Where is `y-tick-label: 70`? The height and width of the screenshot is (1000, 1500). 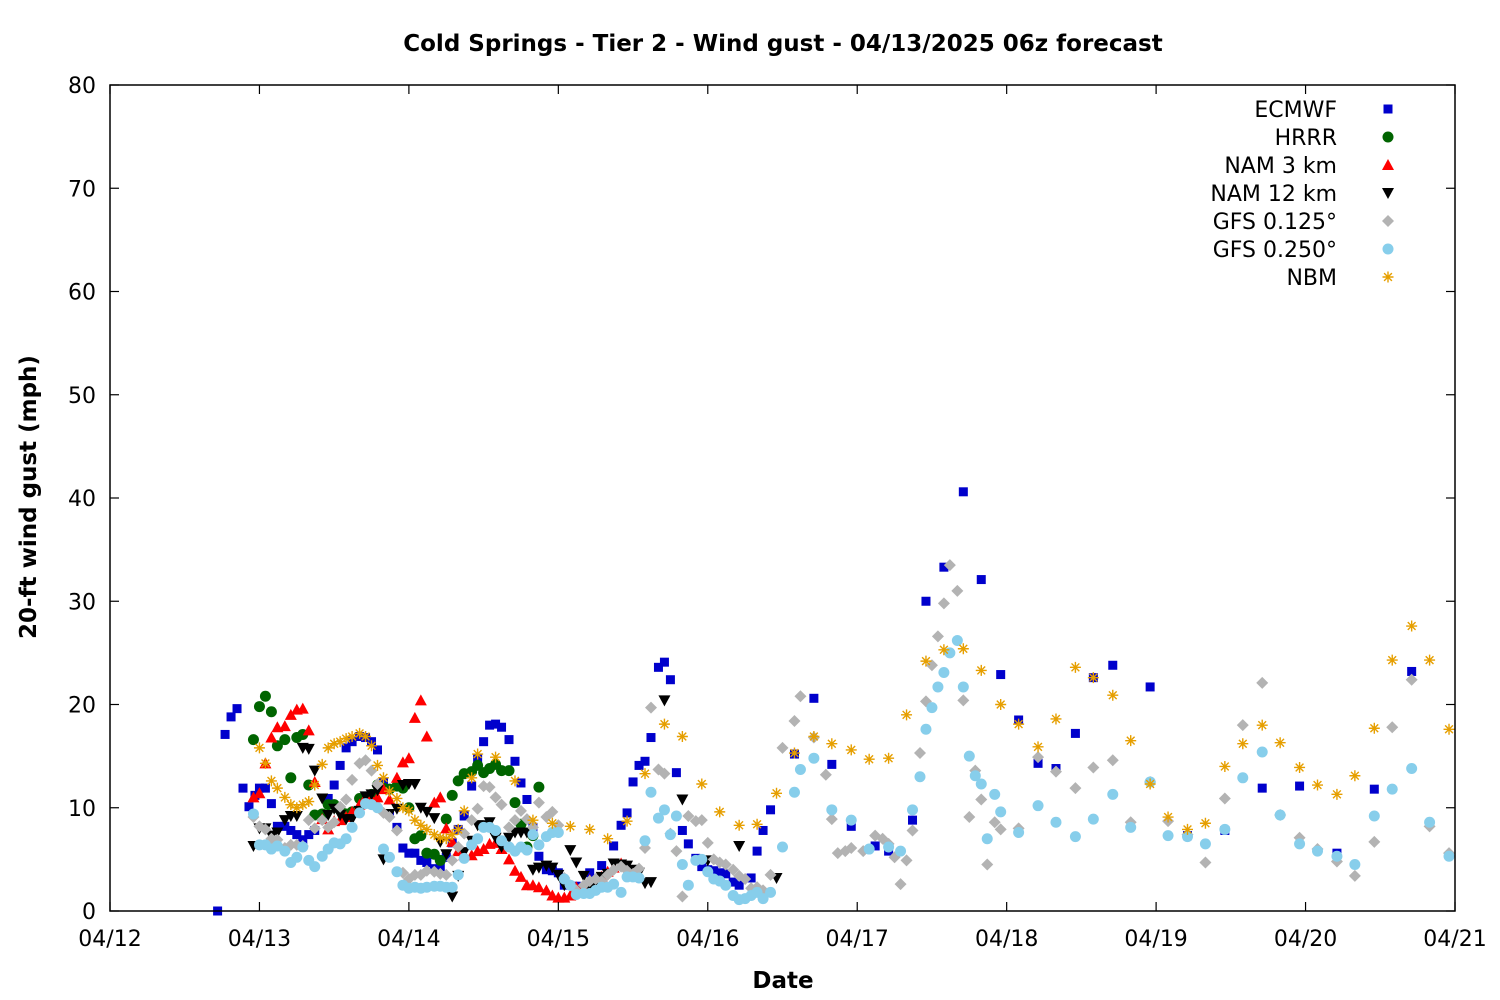 y-tick-label: 70 is located at coordinates (82, 189).